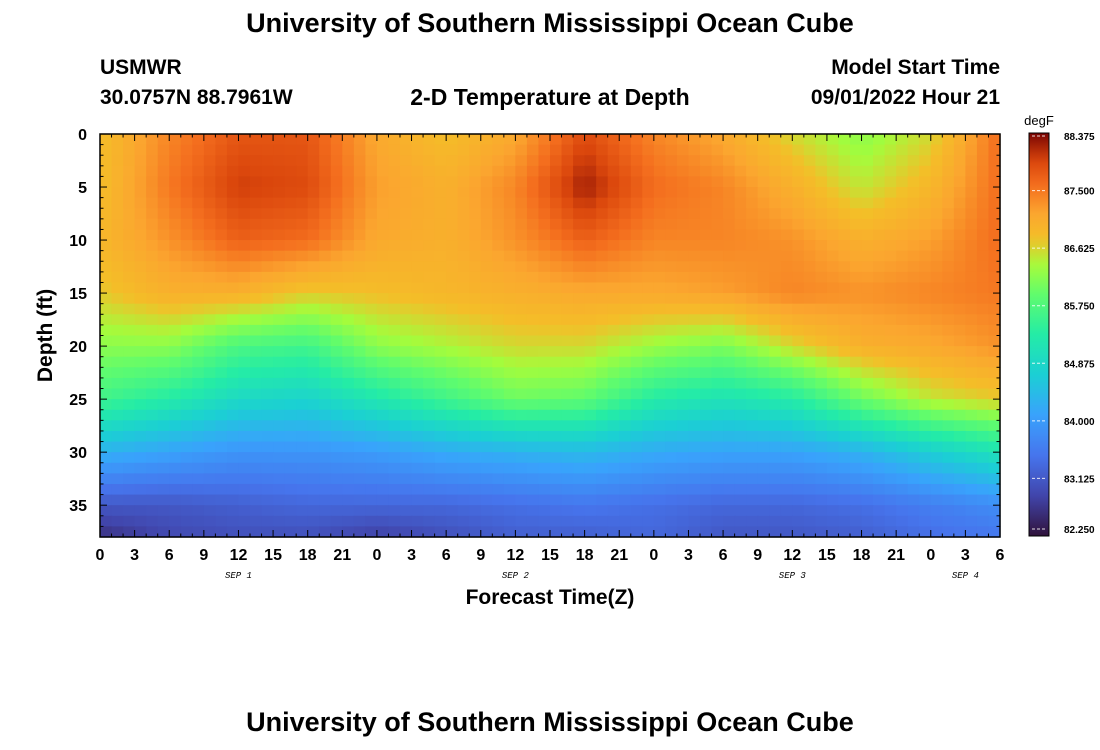  What do you see at coordinates (1000, 555) in the screenshot?
I see `x-tick-label: 6` at bounding box center [1000, 555].